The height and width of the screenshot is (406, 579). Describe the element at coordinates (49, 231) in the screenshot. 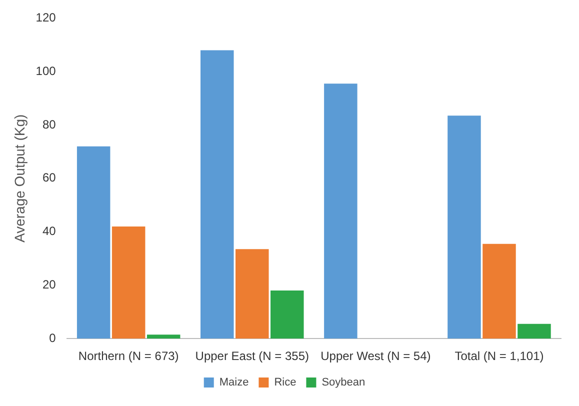

I see `y-tick-label: 40` at that location.